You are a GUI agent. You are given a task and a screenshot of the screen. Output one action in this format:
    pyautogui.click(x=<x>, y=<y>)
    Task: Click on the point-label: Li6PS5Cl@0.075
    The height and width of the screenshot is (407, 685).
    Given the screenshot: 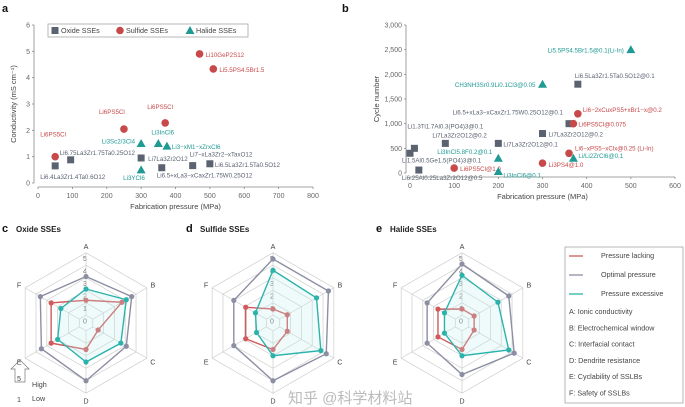 What is the action you would take?
    pyautogui.click(x=602, y=125)
    